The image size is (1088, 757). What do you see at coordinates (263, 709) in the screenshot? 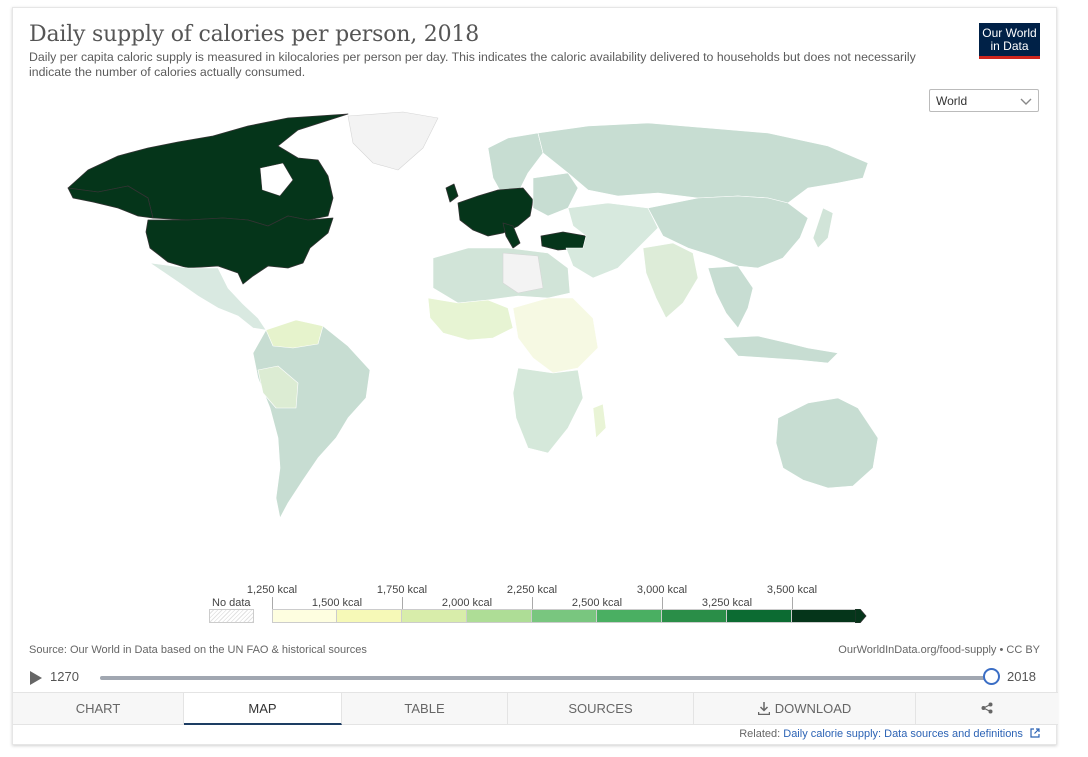
I see `tab-map: MAP` at bounding box center [263, 709].